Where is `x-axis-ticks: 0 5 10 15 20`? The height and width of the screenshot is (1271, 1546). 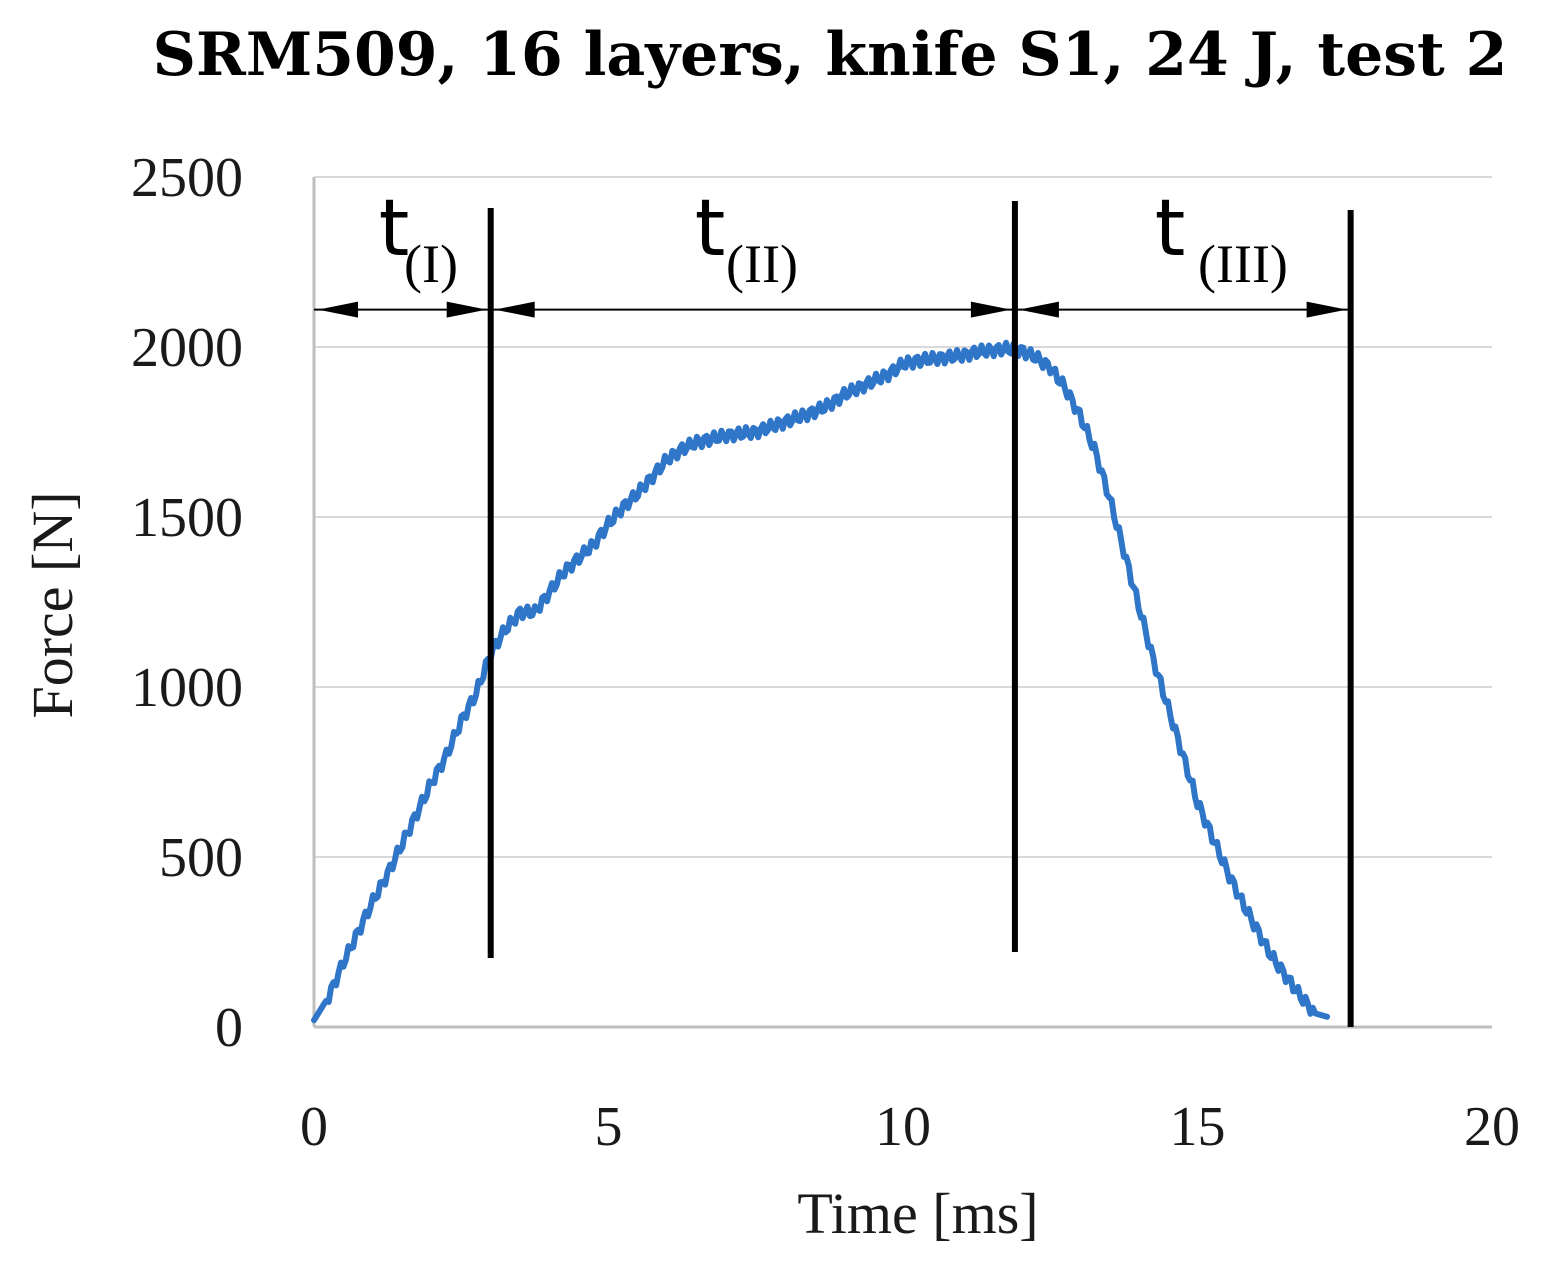
x-axis-ticks: 0 5 10 15 20 is located at coordinates (910, 1127).